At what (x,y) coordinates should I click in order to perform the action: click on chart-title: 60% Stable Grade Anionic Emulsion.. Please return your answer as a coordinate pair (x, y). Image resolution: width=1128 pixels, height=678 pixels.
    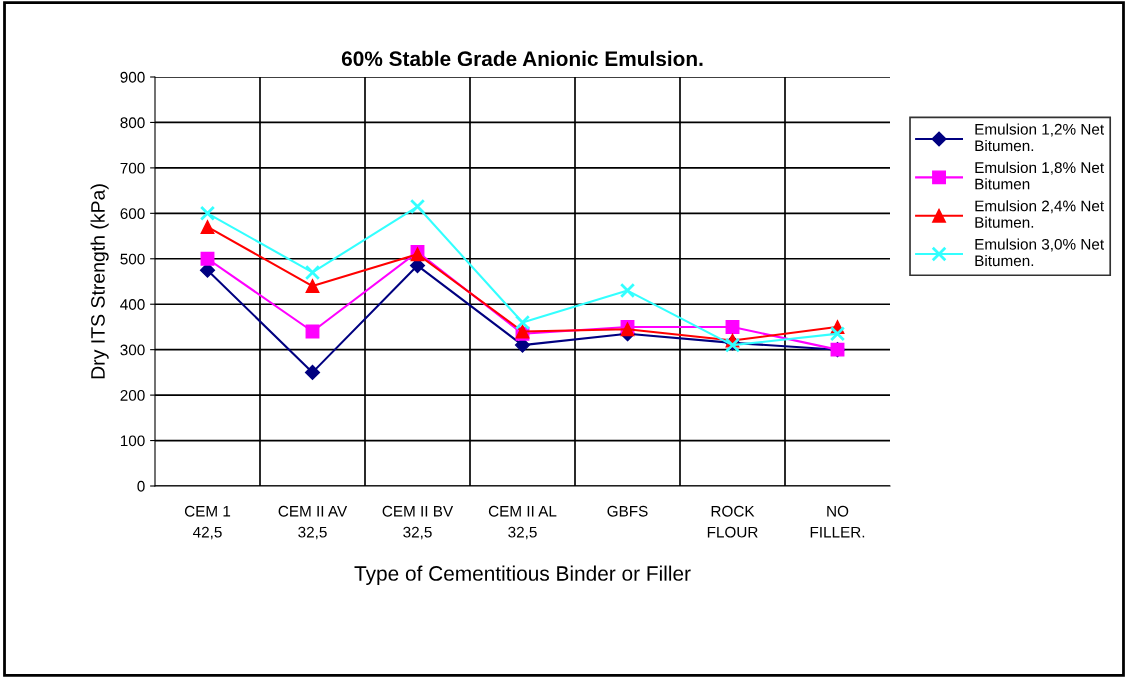
    Looking at the image, I should click on (522, 58).